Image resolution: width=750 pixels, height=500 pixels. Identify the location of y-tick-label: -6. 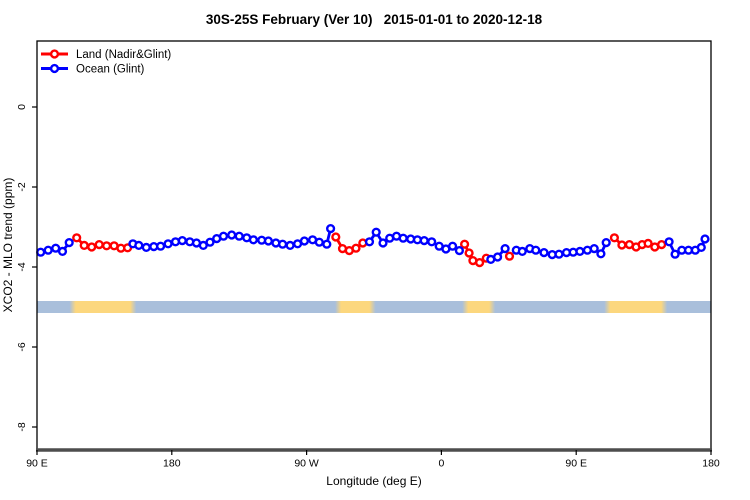
(22, 346).